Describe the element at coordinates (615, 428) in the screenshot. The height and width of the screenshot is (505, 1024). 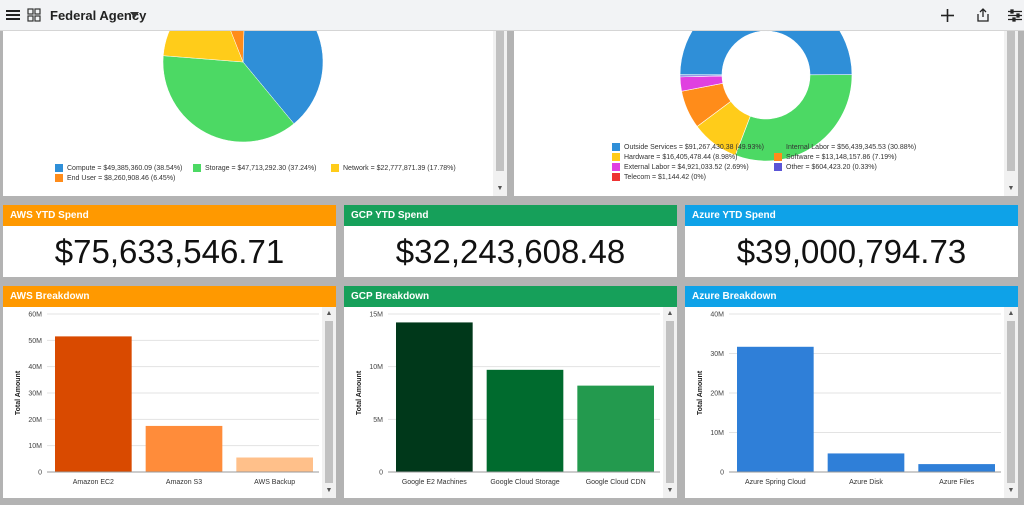
I see `gcp-bar-google-cloud-cdn` at that location.